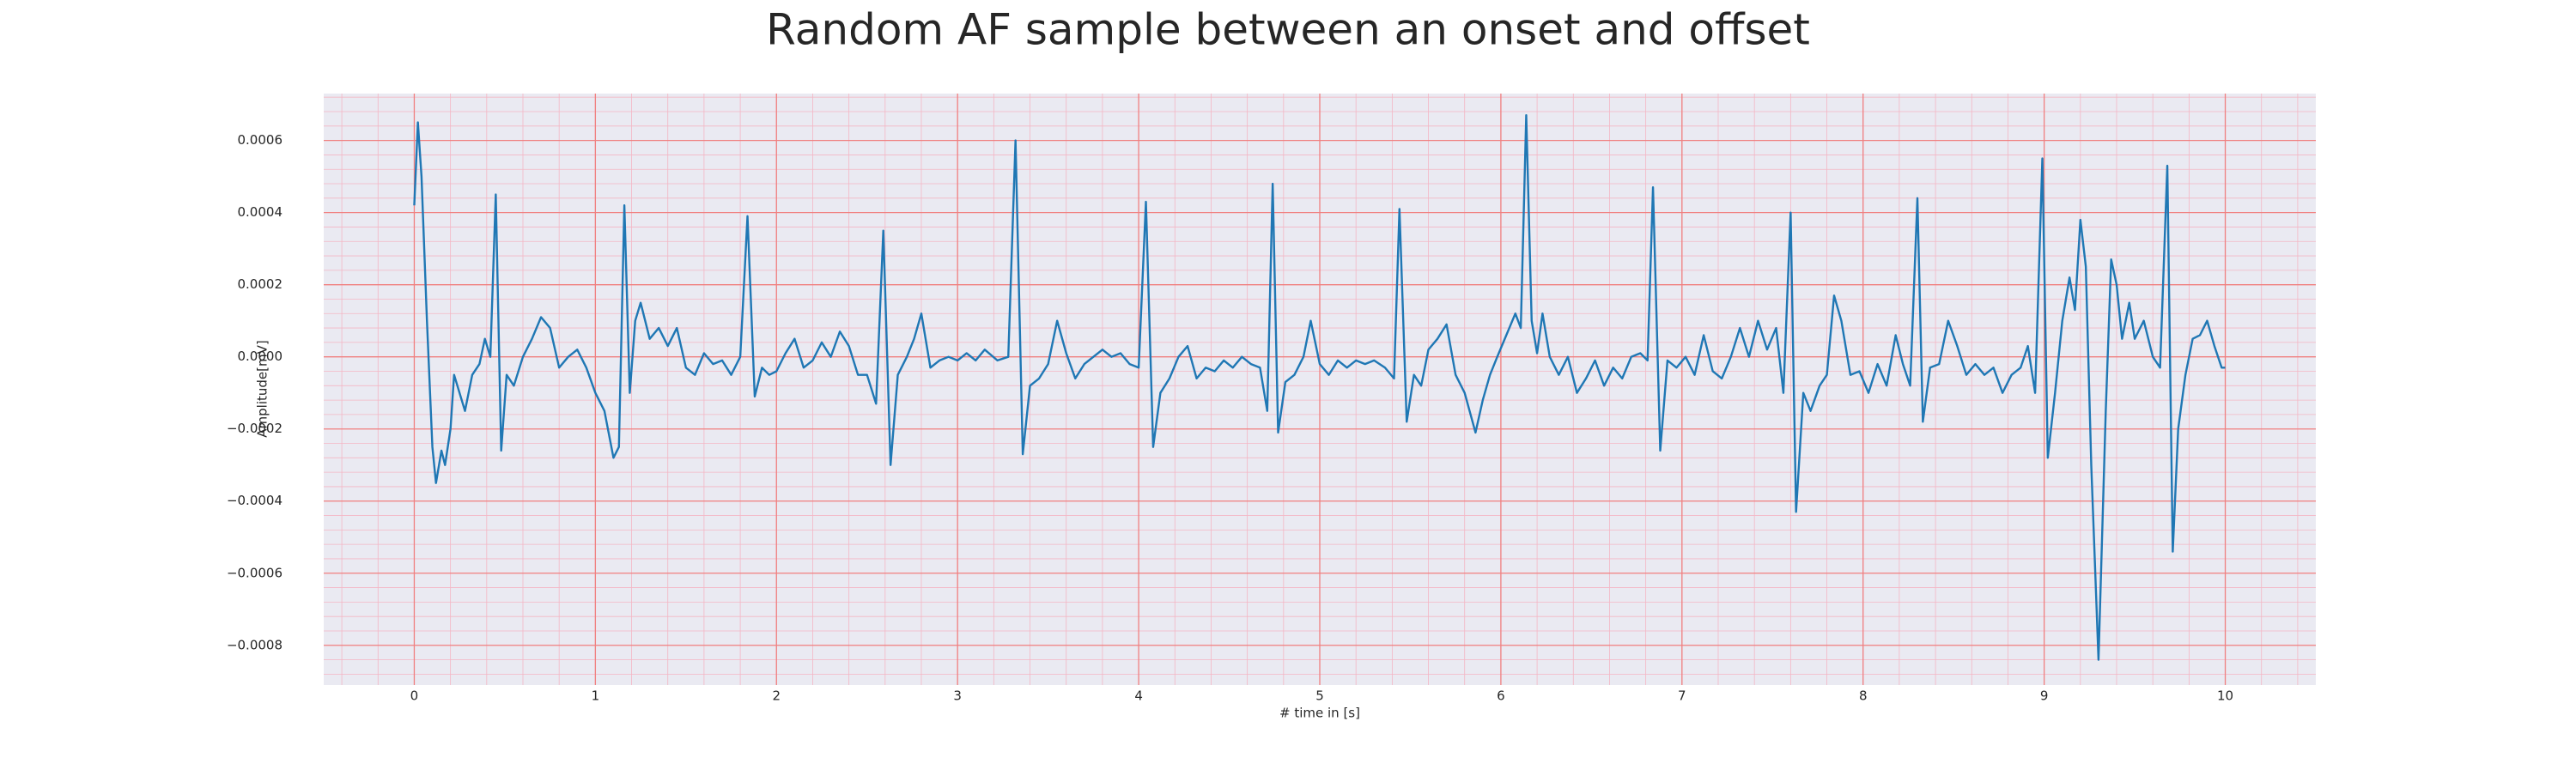 Image resolution: width=2576 pixels, height=776 pixels. I want to click on x-tick-label: 2, so click(777, 696).